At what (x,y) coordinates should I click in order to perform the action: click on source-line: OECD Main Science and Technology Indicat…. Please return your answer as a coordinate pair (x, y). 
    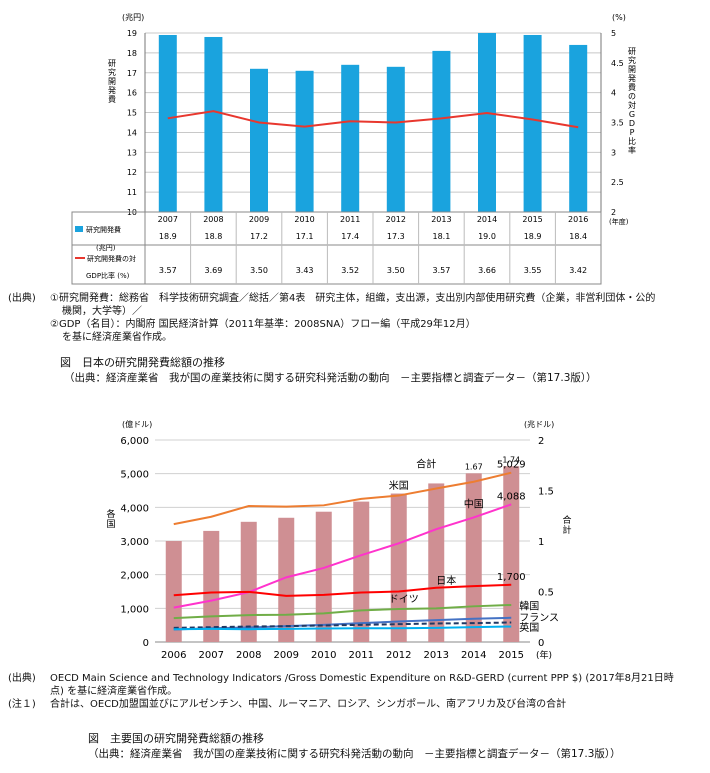
    Looking at the image, I should click on (362, 678).